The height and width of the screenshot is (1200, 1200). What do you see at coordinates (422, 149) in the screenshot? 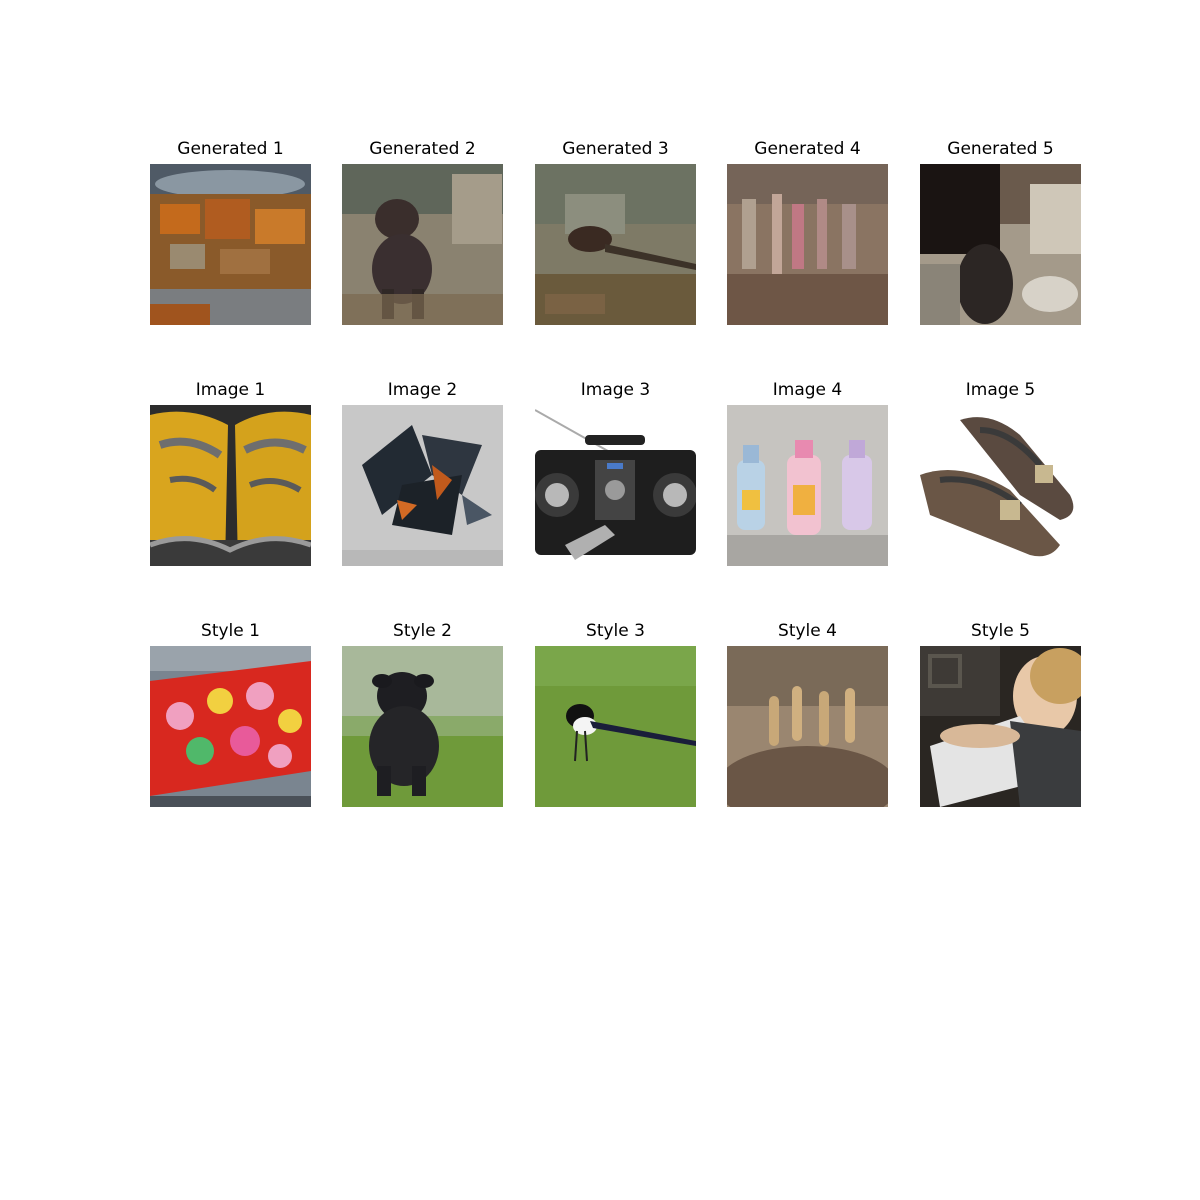
I see `panel-title: Generated 2` at bounding box center [422, 149].